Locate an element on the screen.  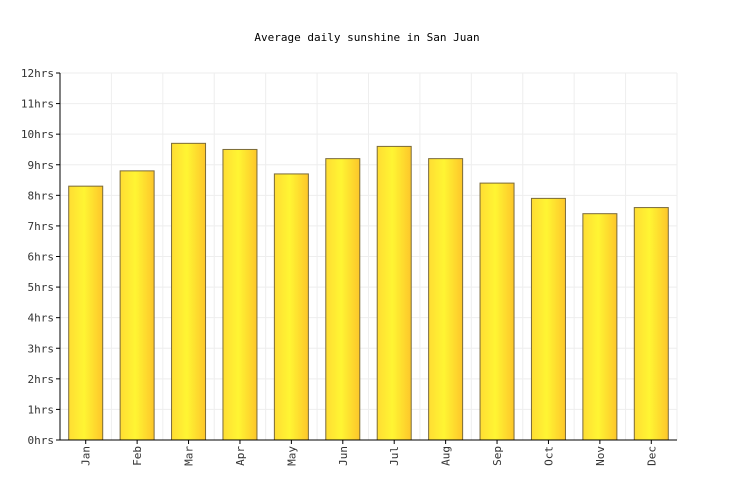
y-tick-label: 7hrs is located at coordinates (41, 226).